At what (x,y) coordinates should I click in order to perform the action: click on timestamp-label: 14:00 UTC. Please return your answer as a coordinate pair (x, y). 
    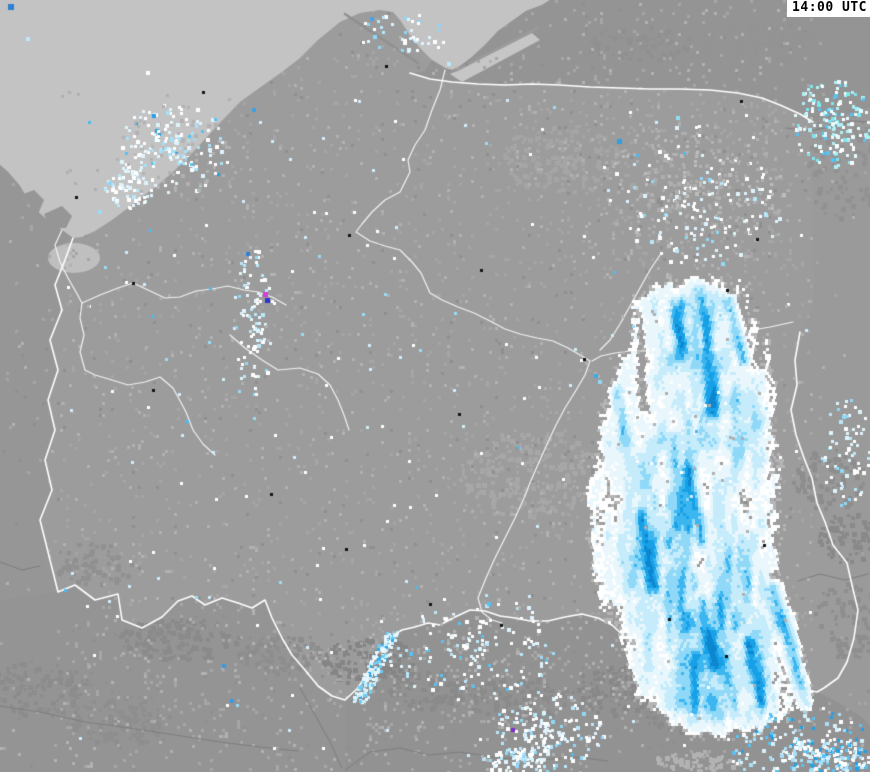
    Looking at the image, I should click on (828, 8).